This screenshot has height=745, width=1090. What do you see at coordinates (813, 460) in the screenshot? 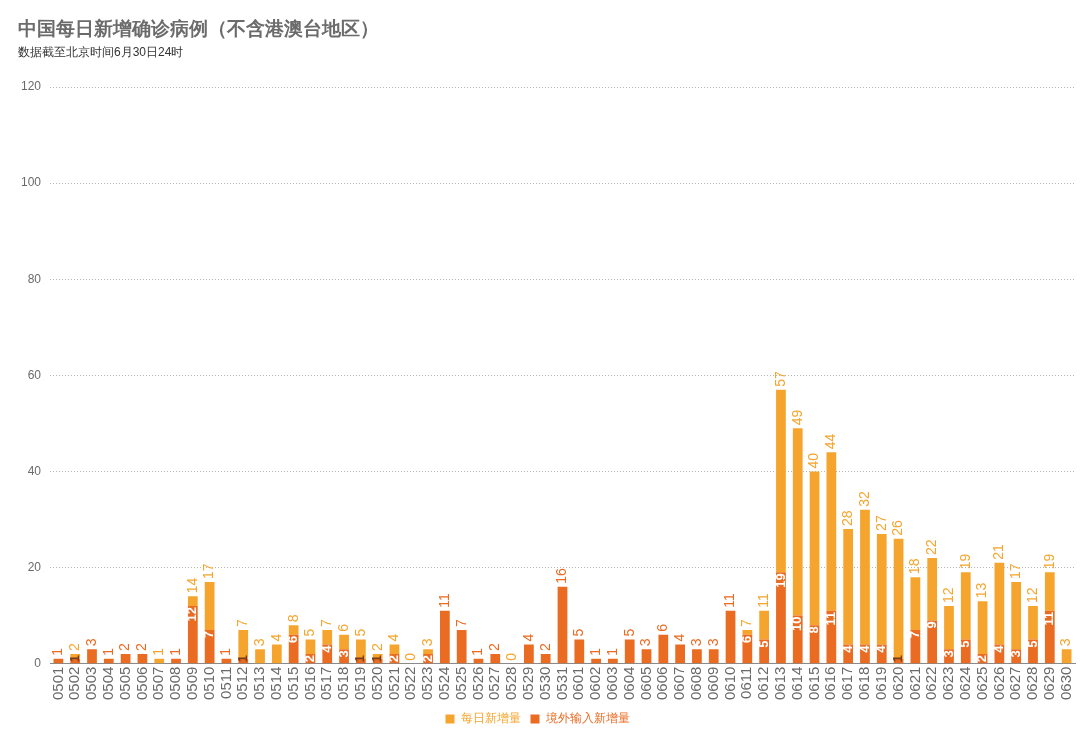
I see `total-label: 40` at bounding box center [813, 460].